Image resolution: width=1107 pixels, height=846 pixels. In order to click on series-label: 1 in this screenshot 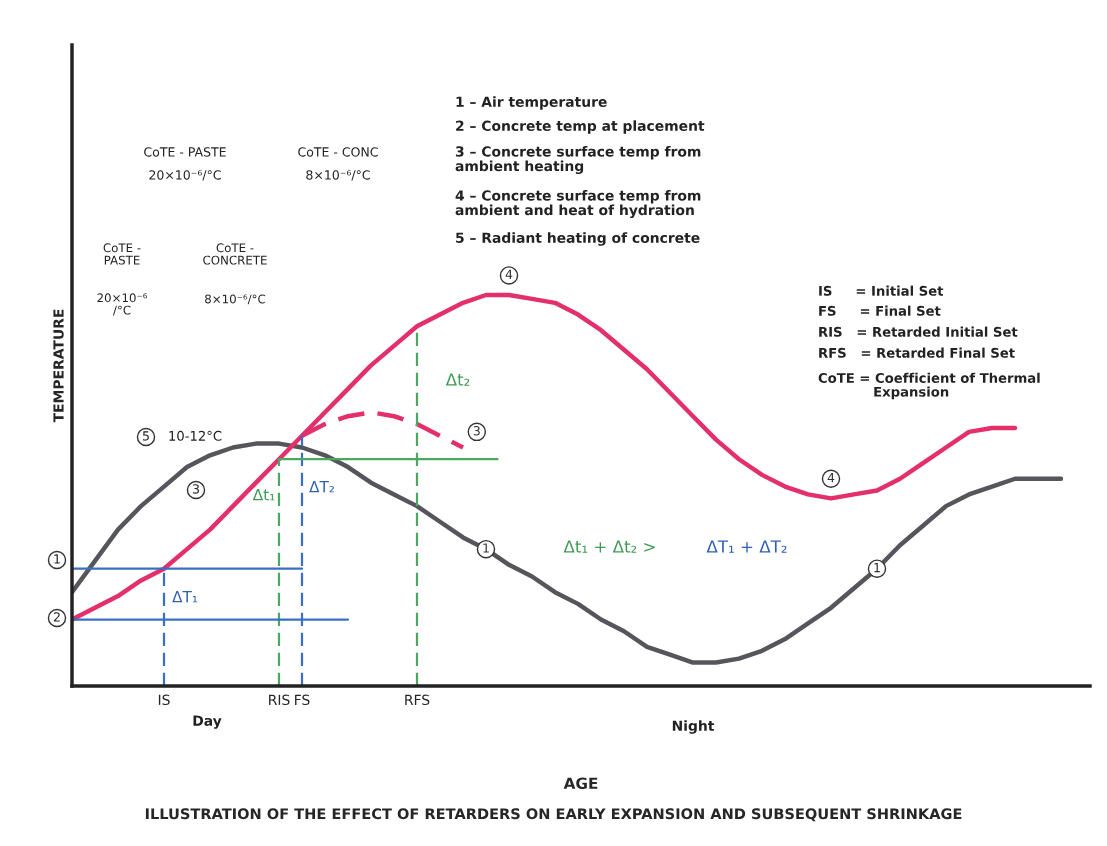, I will do `click(486, 548)`.